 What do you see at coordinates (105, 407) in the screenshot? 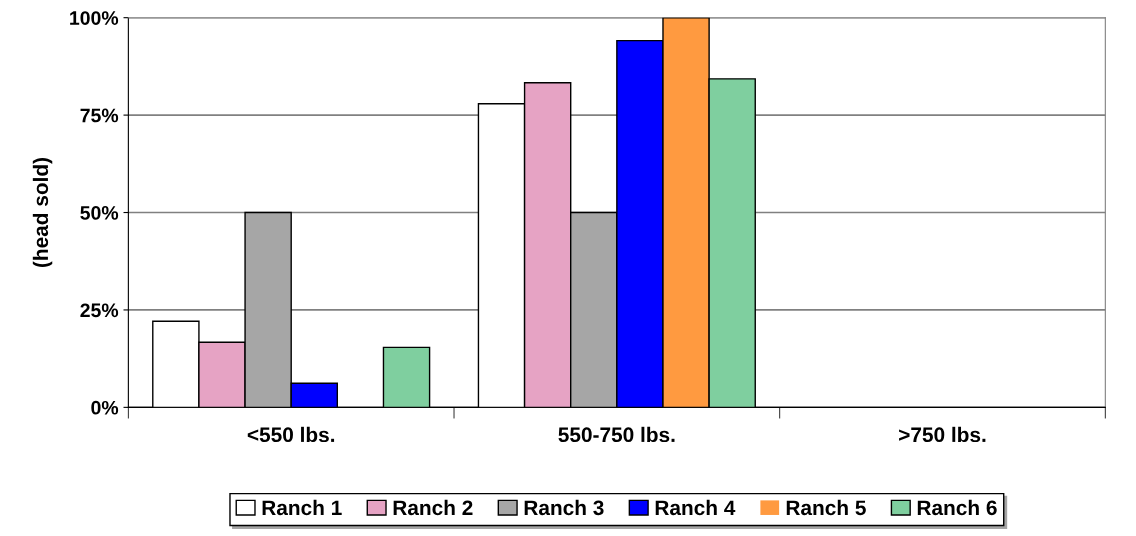
I see `y-tick-label: 0%` at bounding box center [105, 407].